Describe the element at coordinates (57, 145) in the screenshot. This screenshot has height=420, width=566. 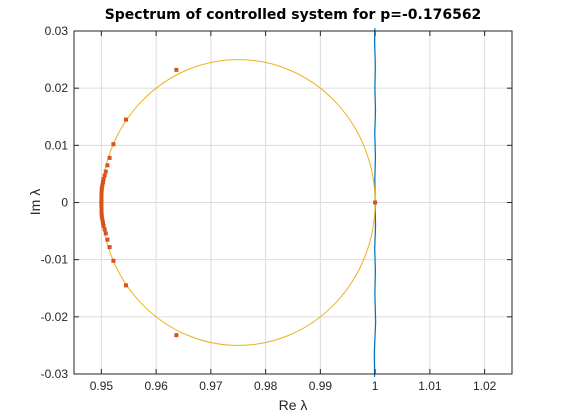
I see `y-tick-label: 0.01` at that location.